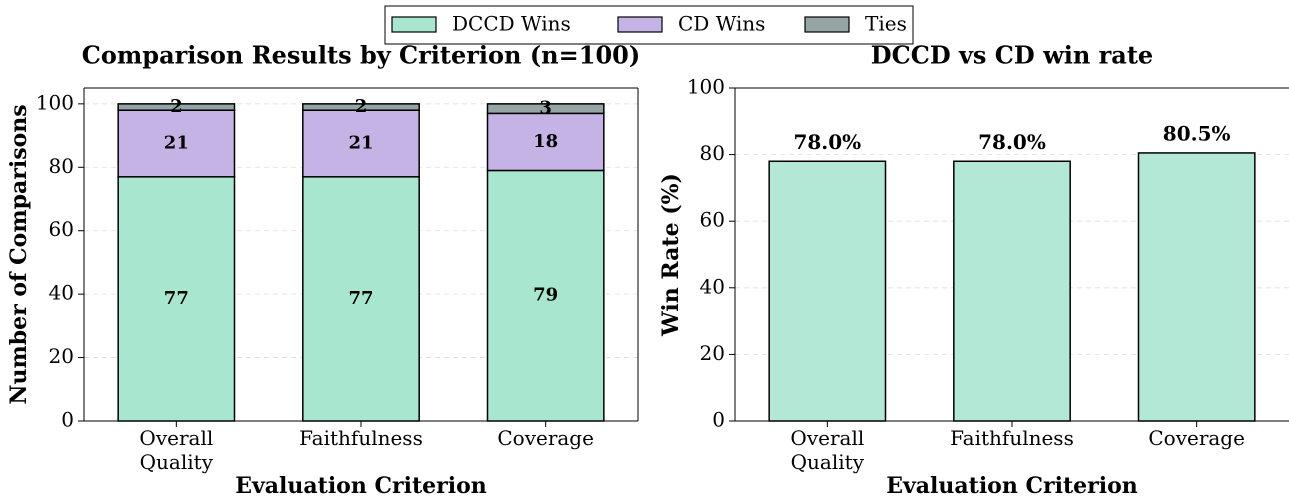 Image resolution: width=1289 pixels, height=501 pixels. I want to click on legend: DCCD Wins CD Wins Ties, so click(649, 25).